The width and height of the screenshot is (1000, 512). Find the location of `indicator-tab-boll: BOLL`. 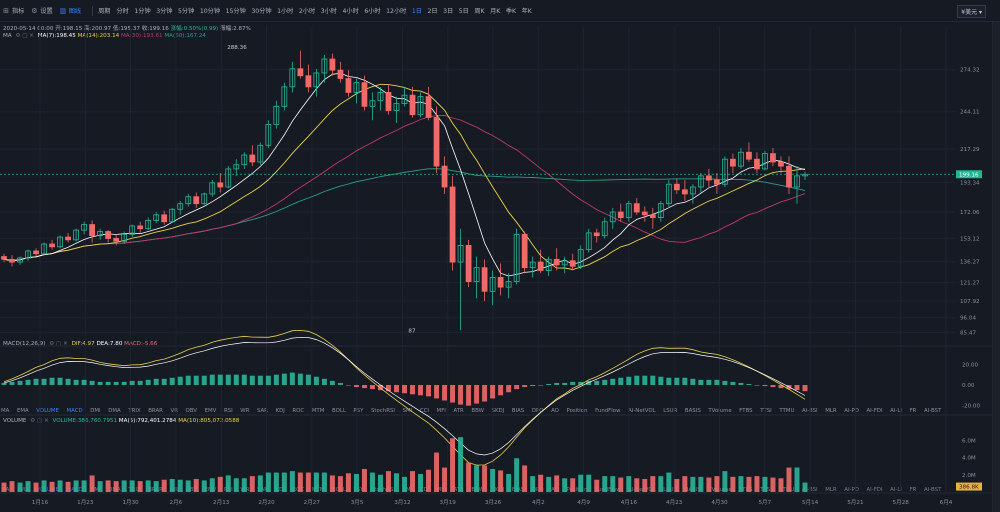

indicator-tab-boll: BOLL is located at coordinates (338, 411).